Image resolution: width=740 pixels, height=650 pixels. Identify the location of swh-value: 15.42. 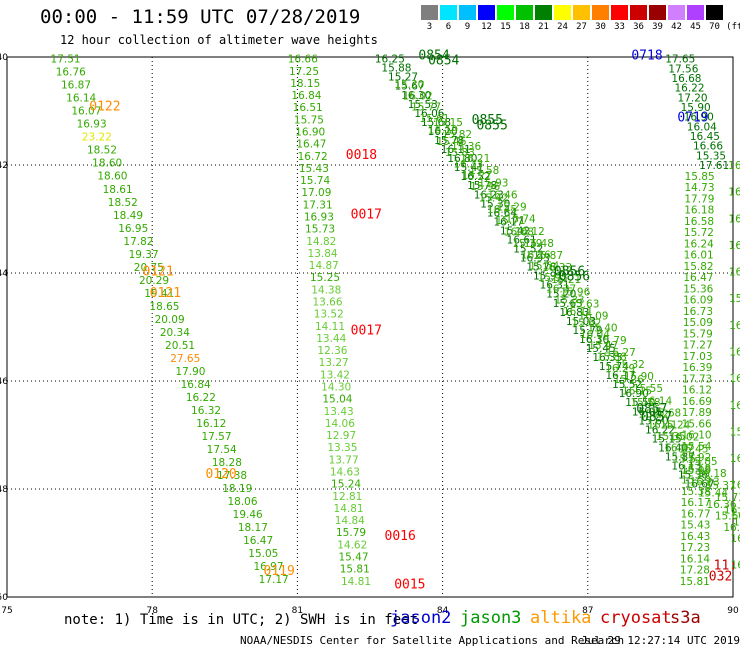
(494, 199).